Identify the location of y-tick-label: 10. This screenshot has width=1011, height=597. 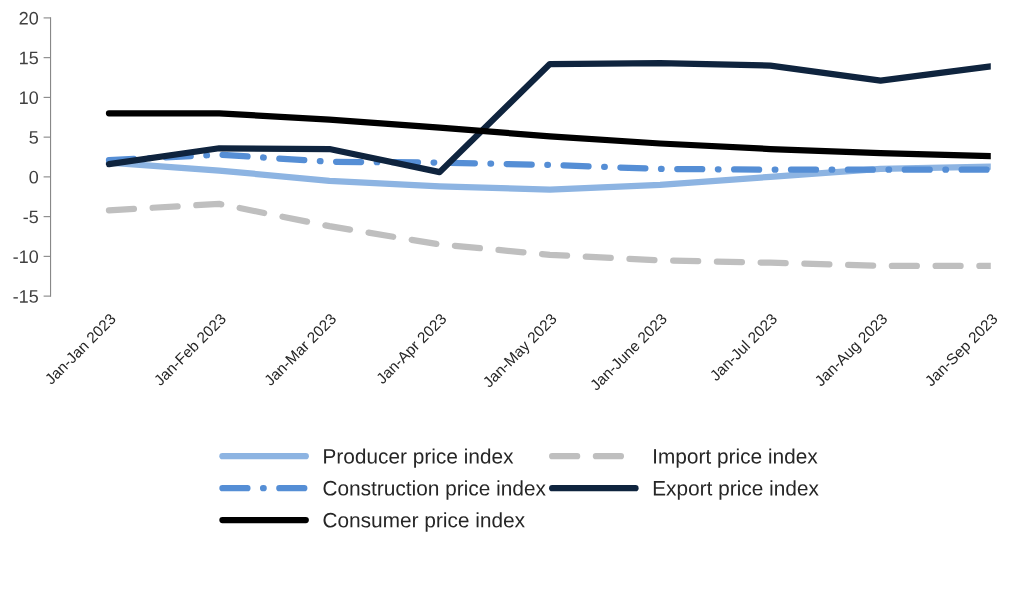
(29, 98).